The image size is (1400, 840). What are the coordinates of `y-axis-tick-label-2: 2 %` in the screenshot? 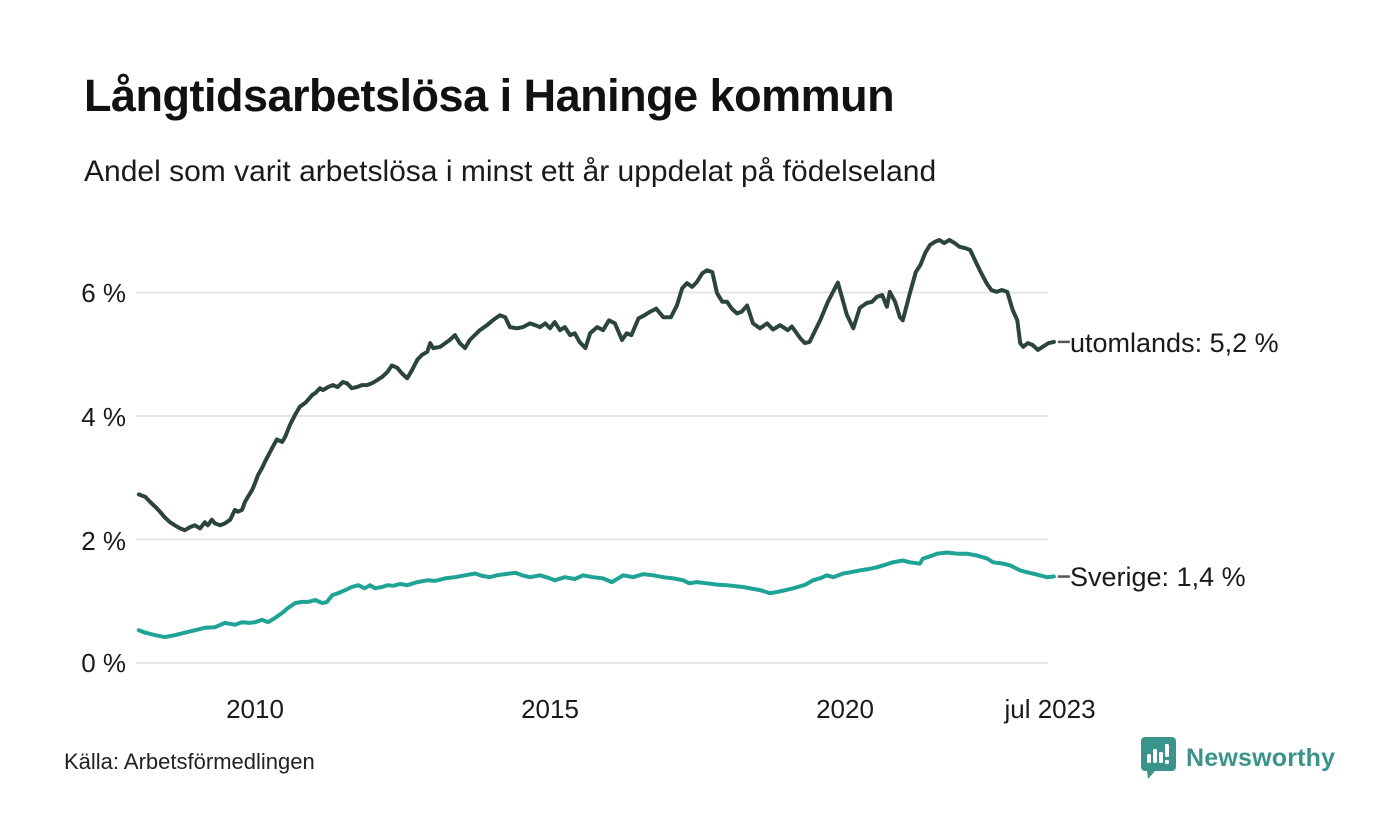 It's located at (103, 541).